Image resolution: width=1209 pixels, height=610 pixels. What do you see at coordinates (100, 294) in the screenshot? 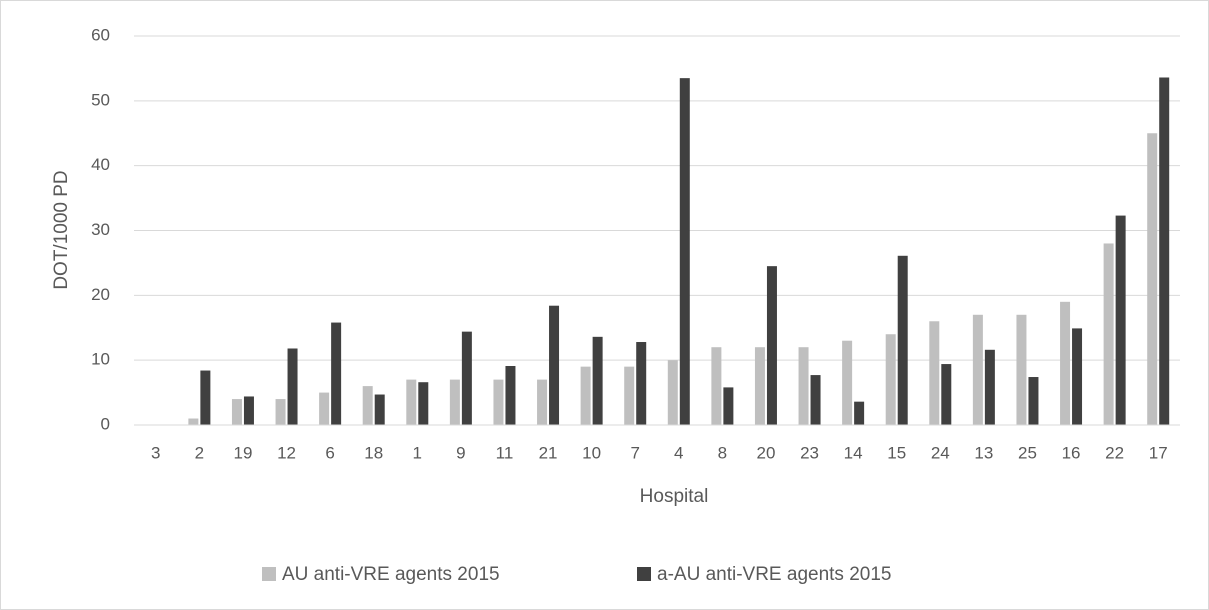
I see `y-tick-label: 20` at bounding box center [100, 294].